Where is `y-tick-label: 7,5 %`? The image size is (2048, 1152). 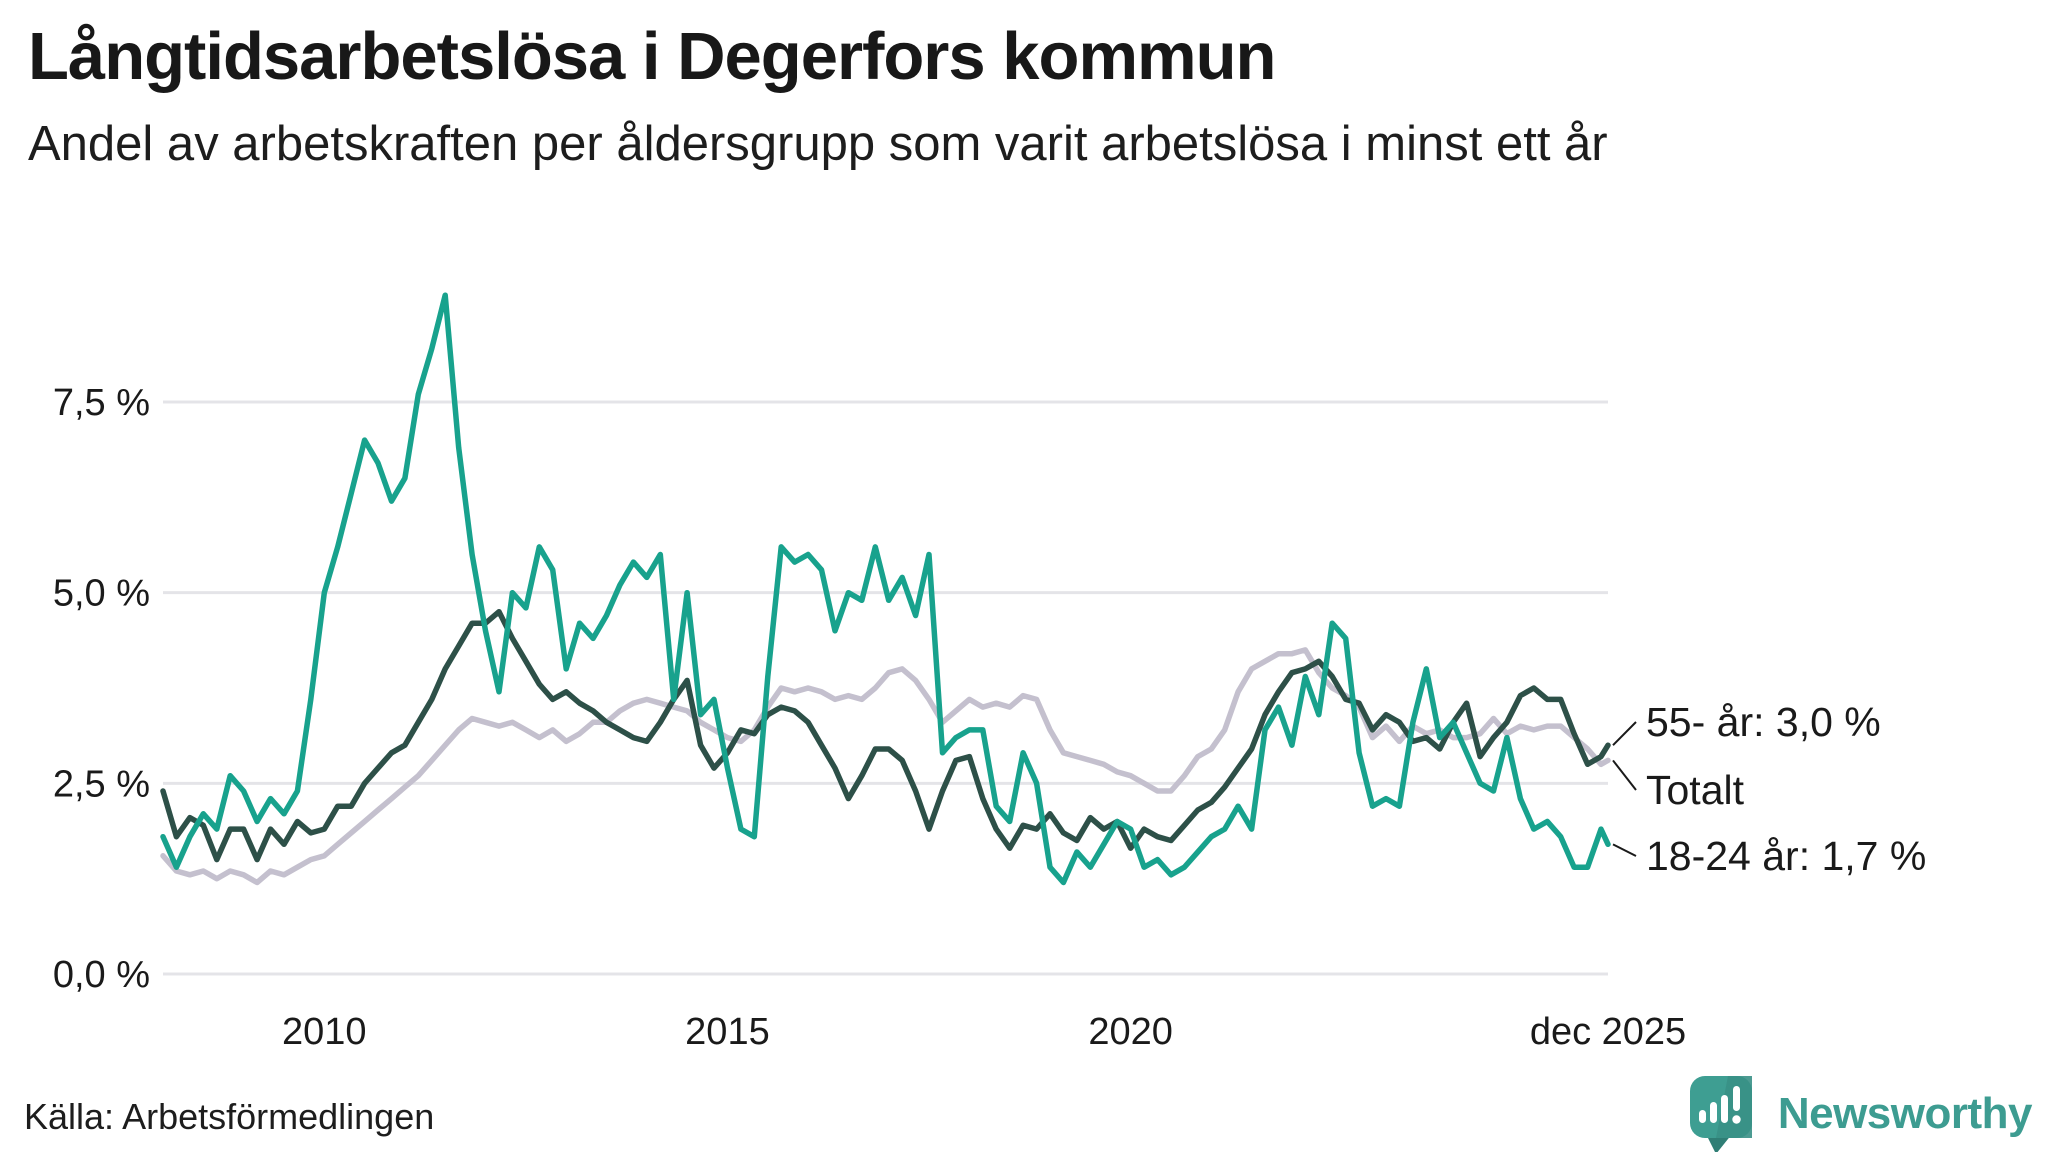
y-tick-label: 7,5 % is located at coordinates (101, 403).